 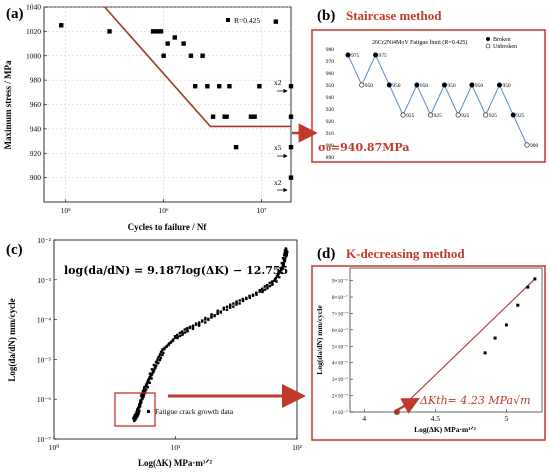 What do you see at coordinates (330, 74) in the screenshot?
I see `panel-b-y-tick-label: 960` at bounding box center [330, 74].